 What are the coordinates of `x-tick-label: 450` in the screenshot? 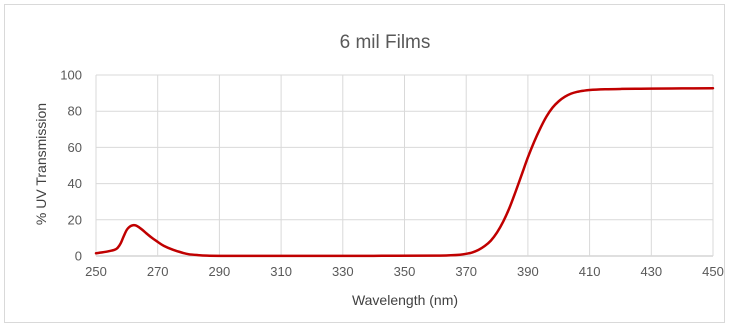 It's located at (713, 271).